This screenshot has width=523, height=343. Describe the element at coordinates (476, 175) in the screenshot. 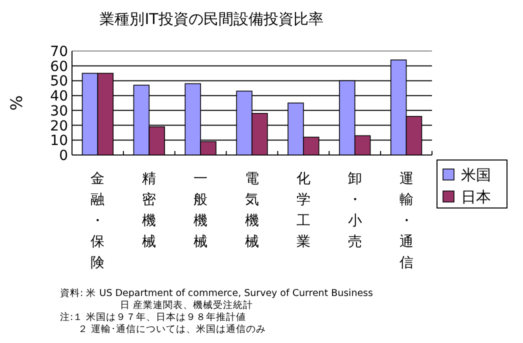

I see `legend-label: 米国` at that location.